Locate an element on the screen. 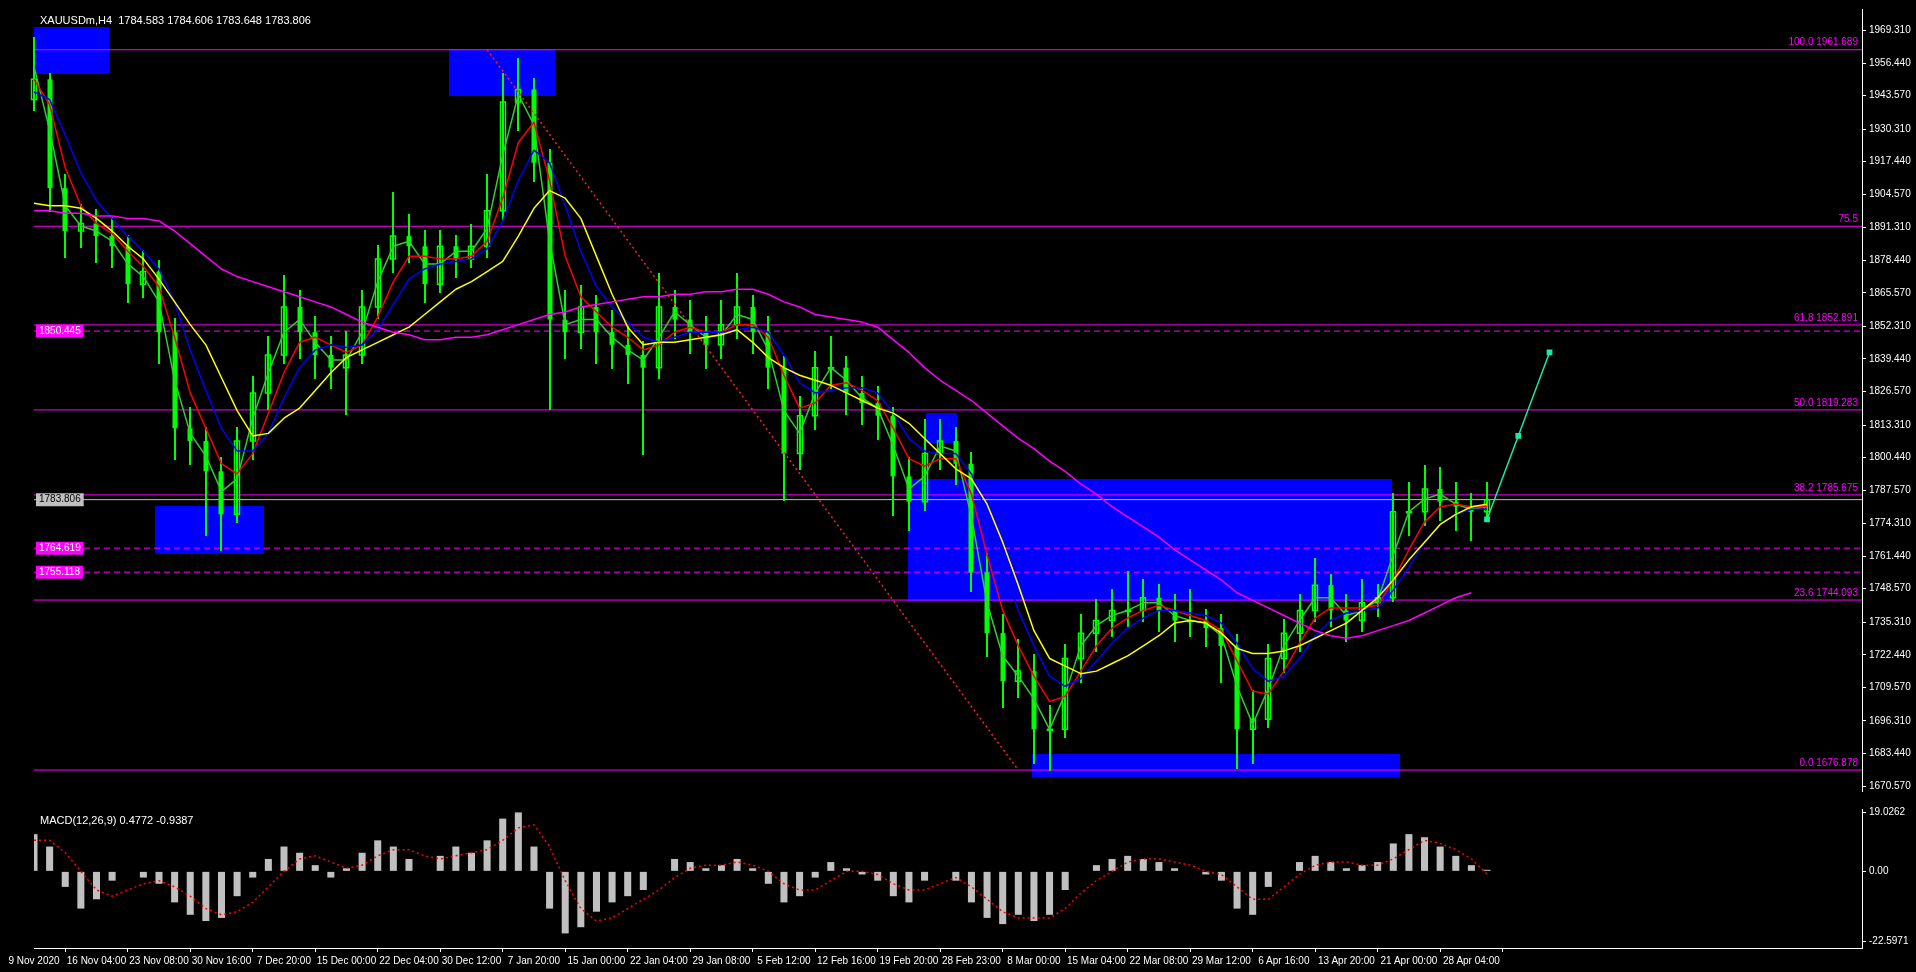 The image size is (1916, 972). y-tick-label: 0.00 is located at coordinates (1879, 871).